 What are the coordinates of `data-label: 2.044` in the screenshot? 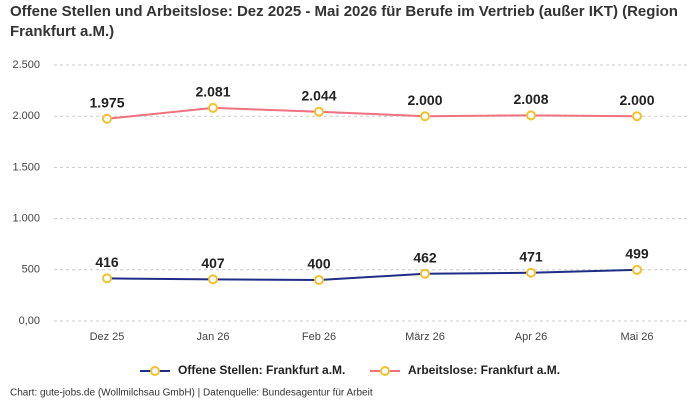 It's located at (318, 95).